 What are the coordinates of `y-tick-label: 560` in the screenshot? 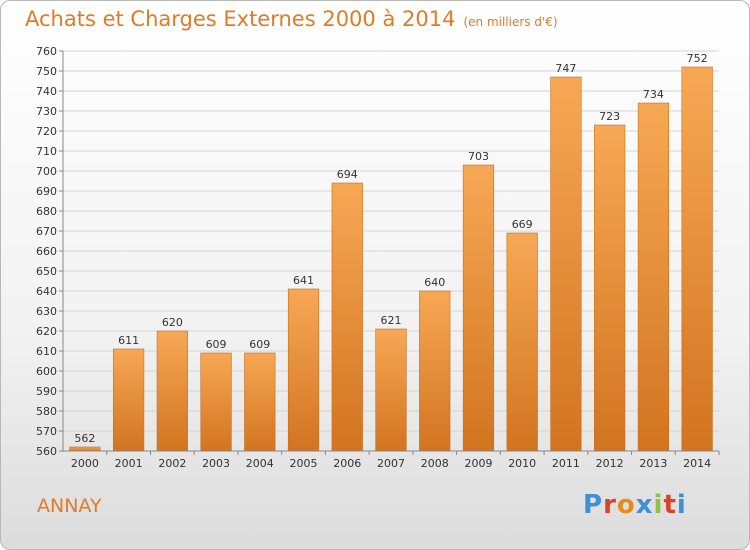 It's located at (46, 451).